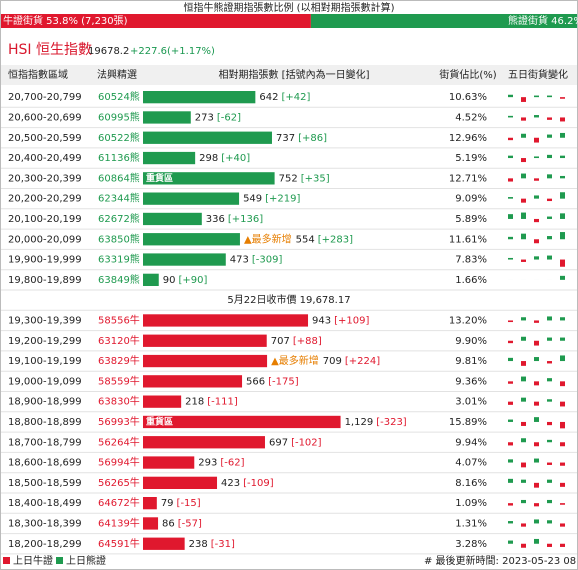  What do you see at coordinates (119, 421) in the screenshot?
I see `code: 56993牛` at bounding box center [119, 421].